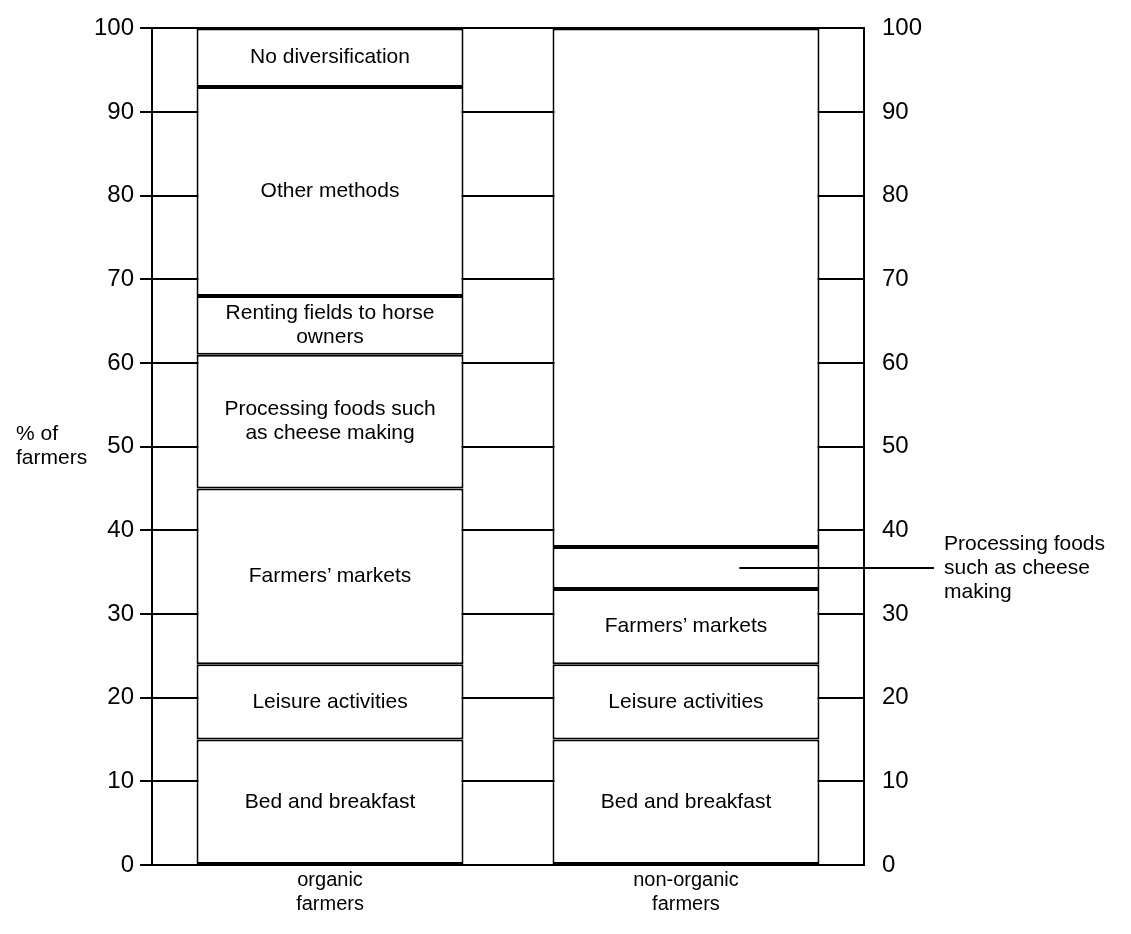 This screenshot has width=1131, height=934. What do you see at coordinates (121, 110) in the screenshot?
I see `y-tick-label: 90` at bounding box center [121, 110].